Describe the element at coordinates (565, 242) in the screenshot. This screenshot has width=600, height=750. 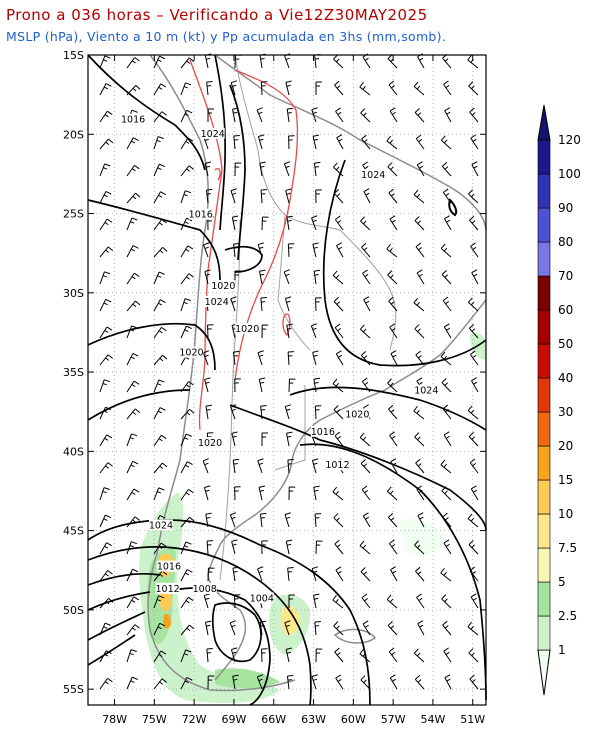
I see `colorbar-label: 80` at that location.